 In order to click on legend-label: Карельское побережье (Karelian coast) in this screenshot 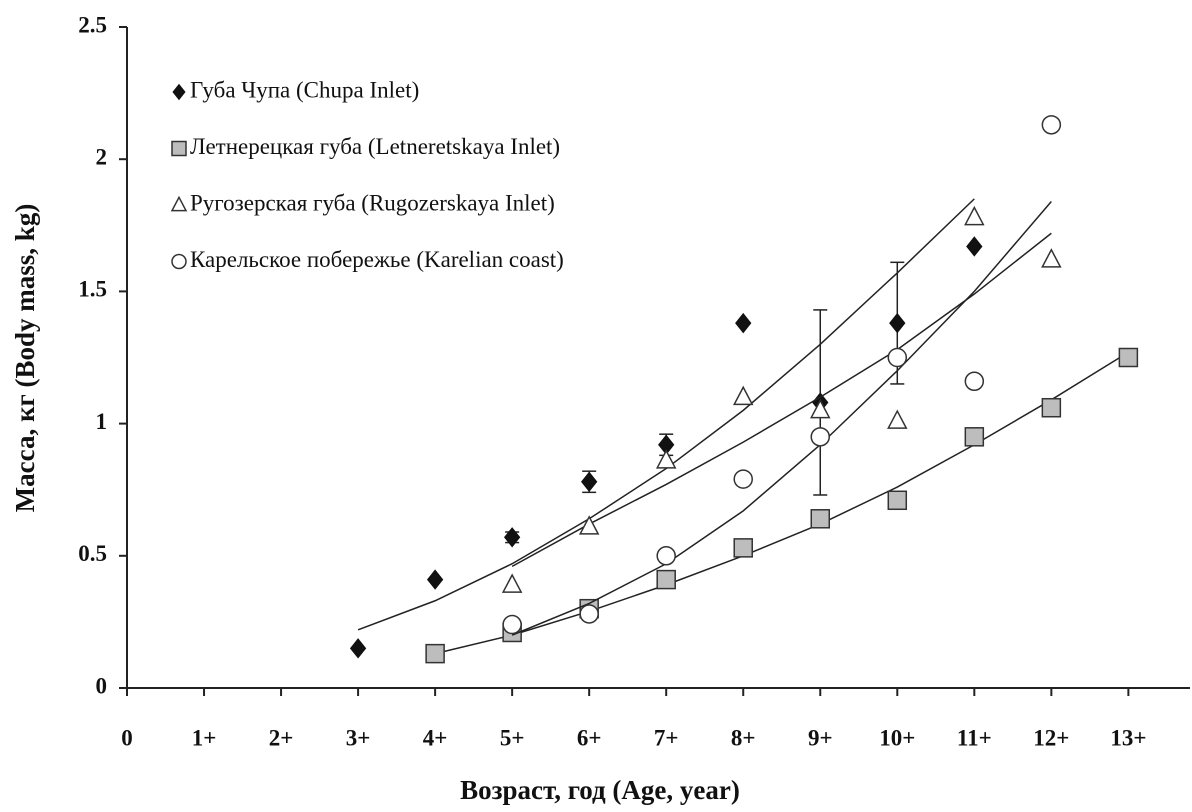, I will do `click(377, 259)`.